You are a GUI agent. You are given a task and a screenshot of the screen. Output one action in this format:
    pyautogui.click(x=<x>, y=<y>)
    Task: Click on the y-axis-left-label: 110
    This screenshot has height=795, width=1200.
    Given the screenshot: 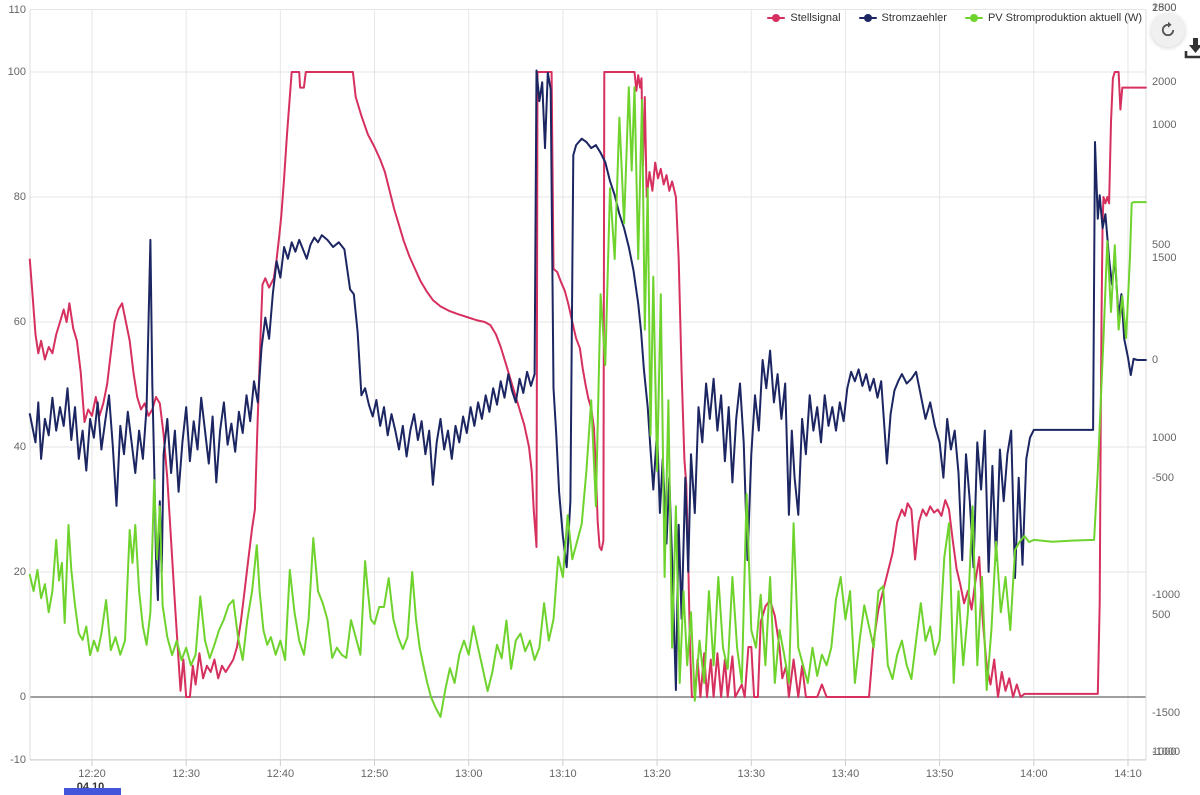 What is the action you would take?
    pyautogui.click(x=17, y=9)
    